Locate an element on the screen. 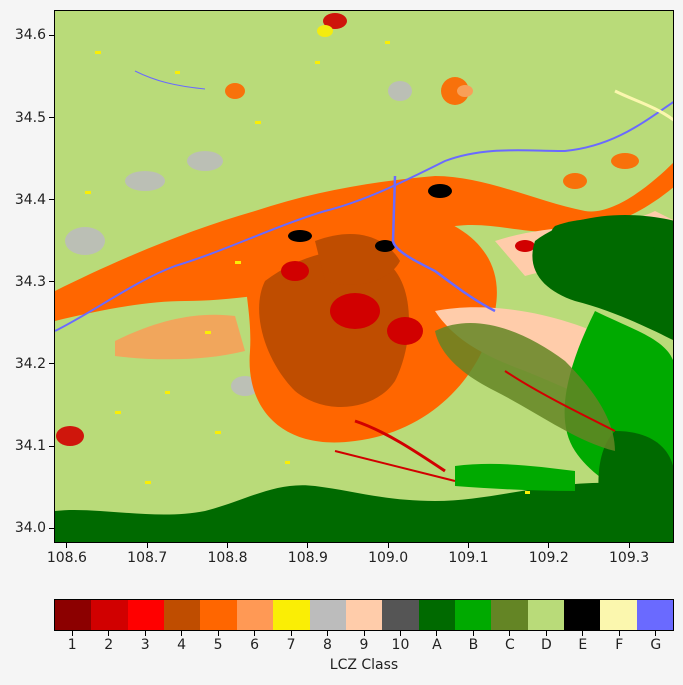 The image size is (683, 685). colorbar-label-3: 3 is located at coordinates (145, 645).